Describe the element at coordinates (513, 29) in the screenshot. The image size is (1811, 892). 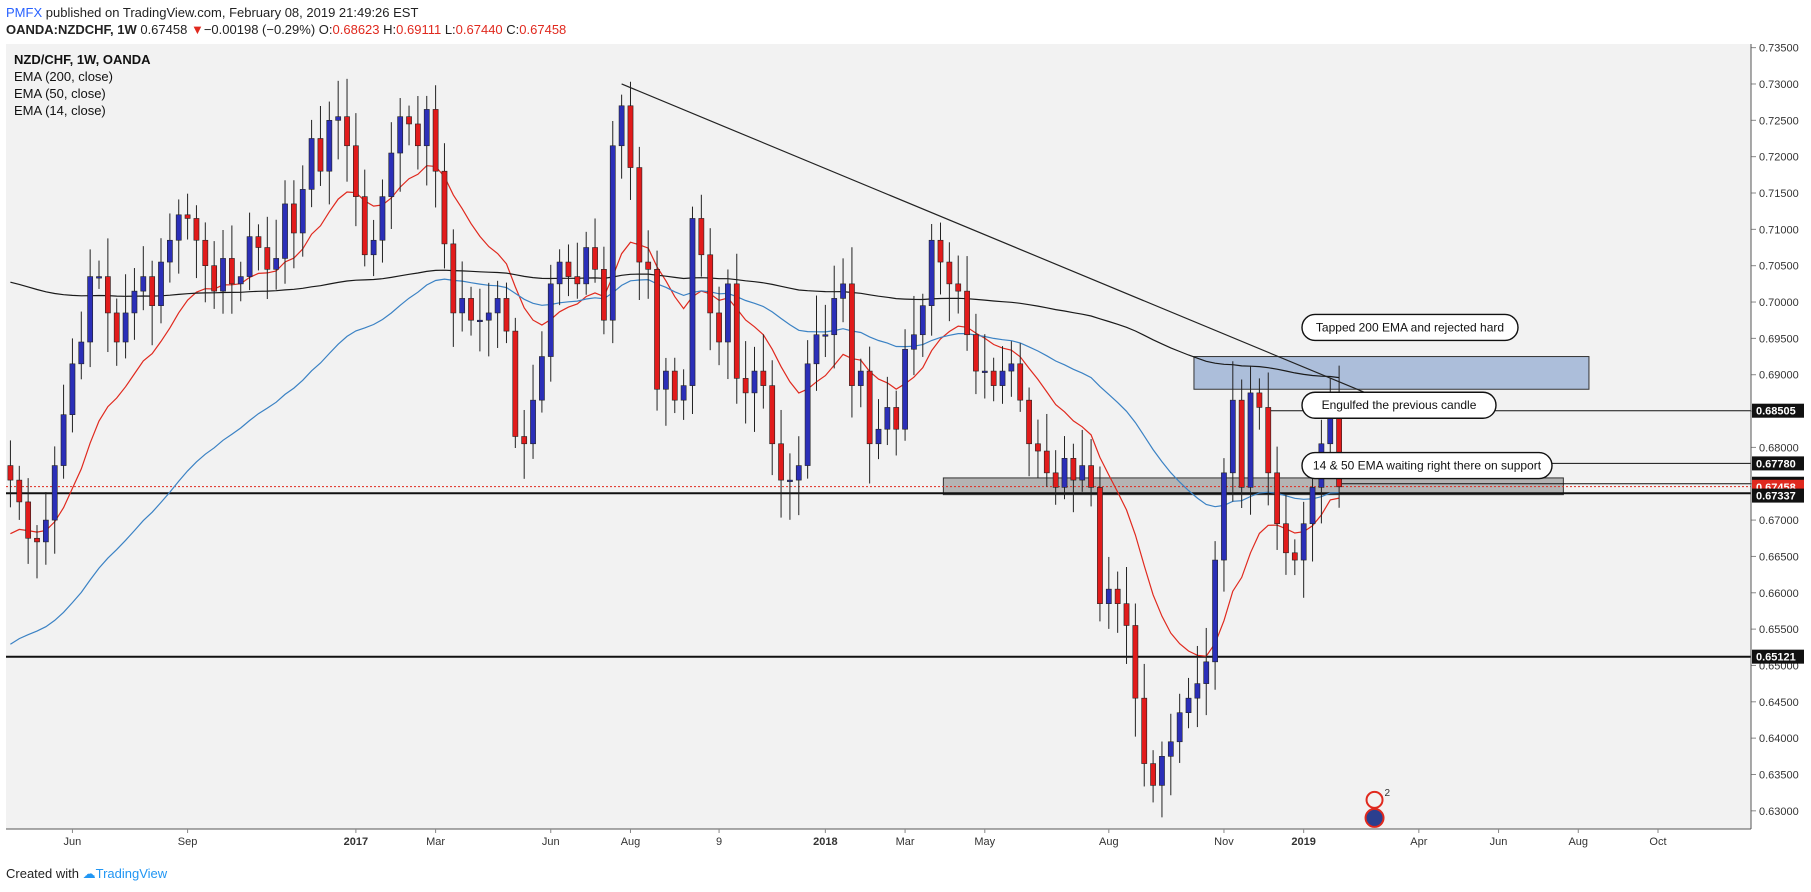
I see `close-label: C:` at that location.